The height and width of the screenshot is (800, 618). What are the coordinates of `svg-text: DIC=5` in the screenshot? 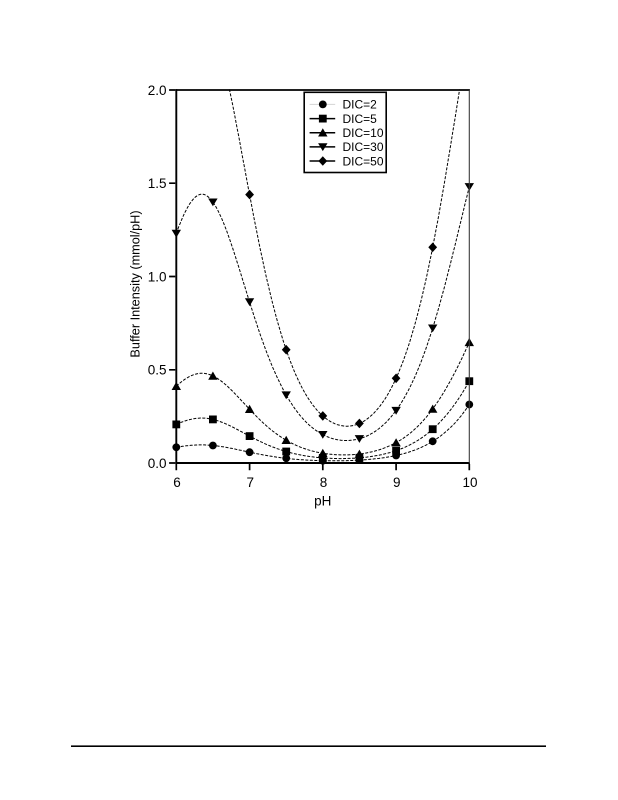 It's located at (360, 119).